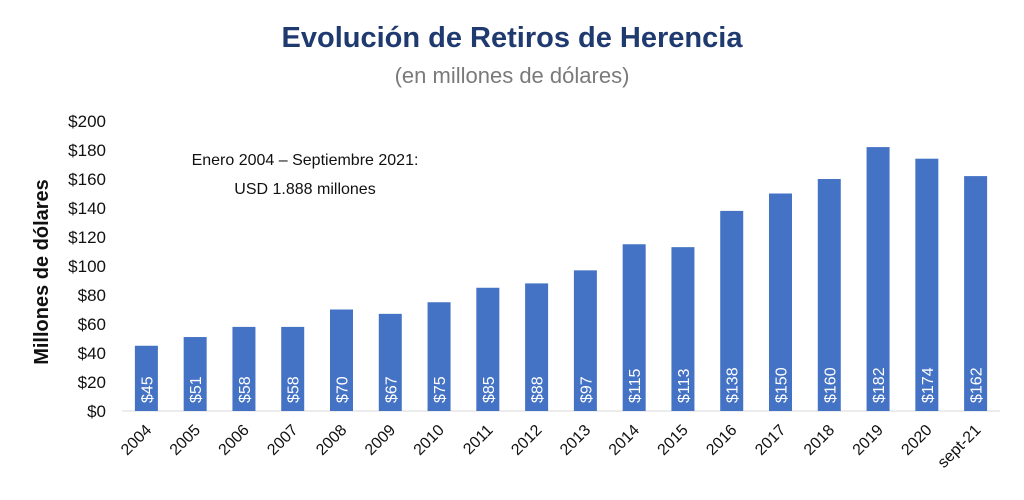 The width and height of the screenshot is (1024, 500). I want to click on data-label: $51, so click(196, 389).